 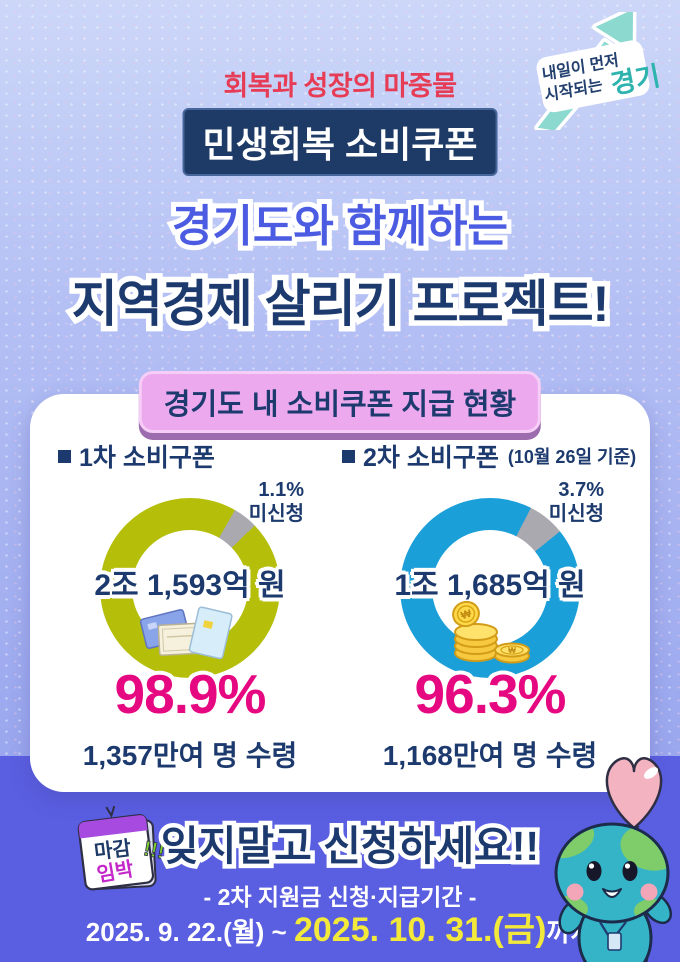 I want to click on chart2-header: 2차 소비구폰 (10월 26일 기준), so click(x=489, y=456).